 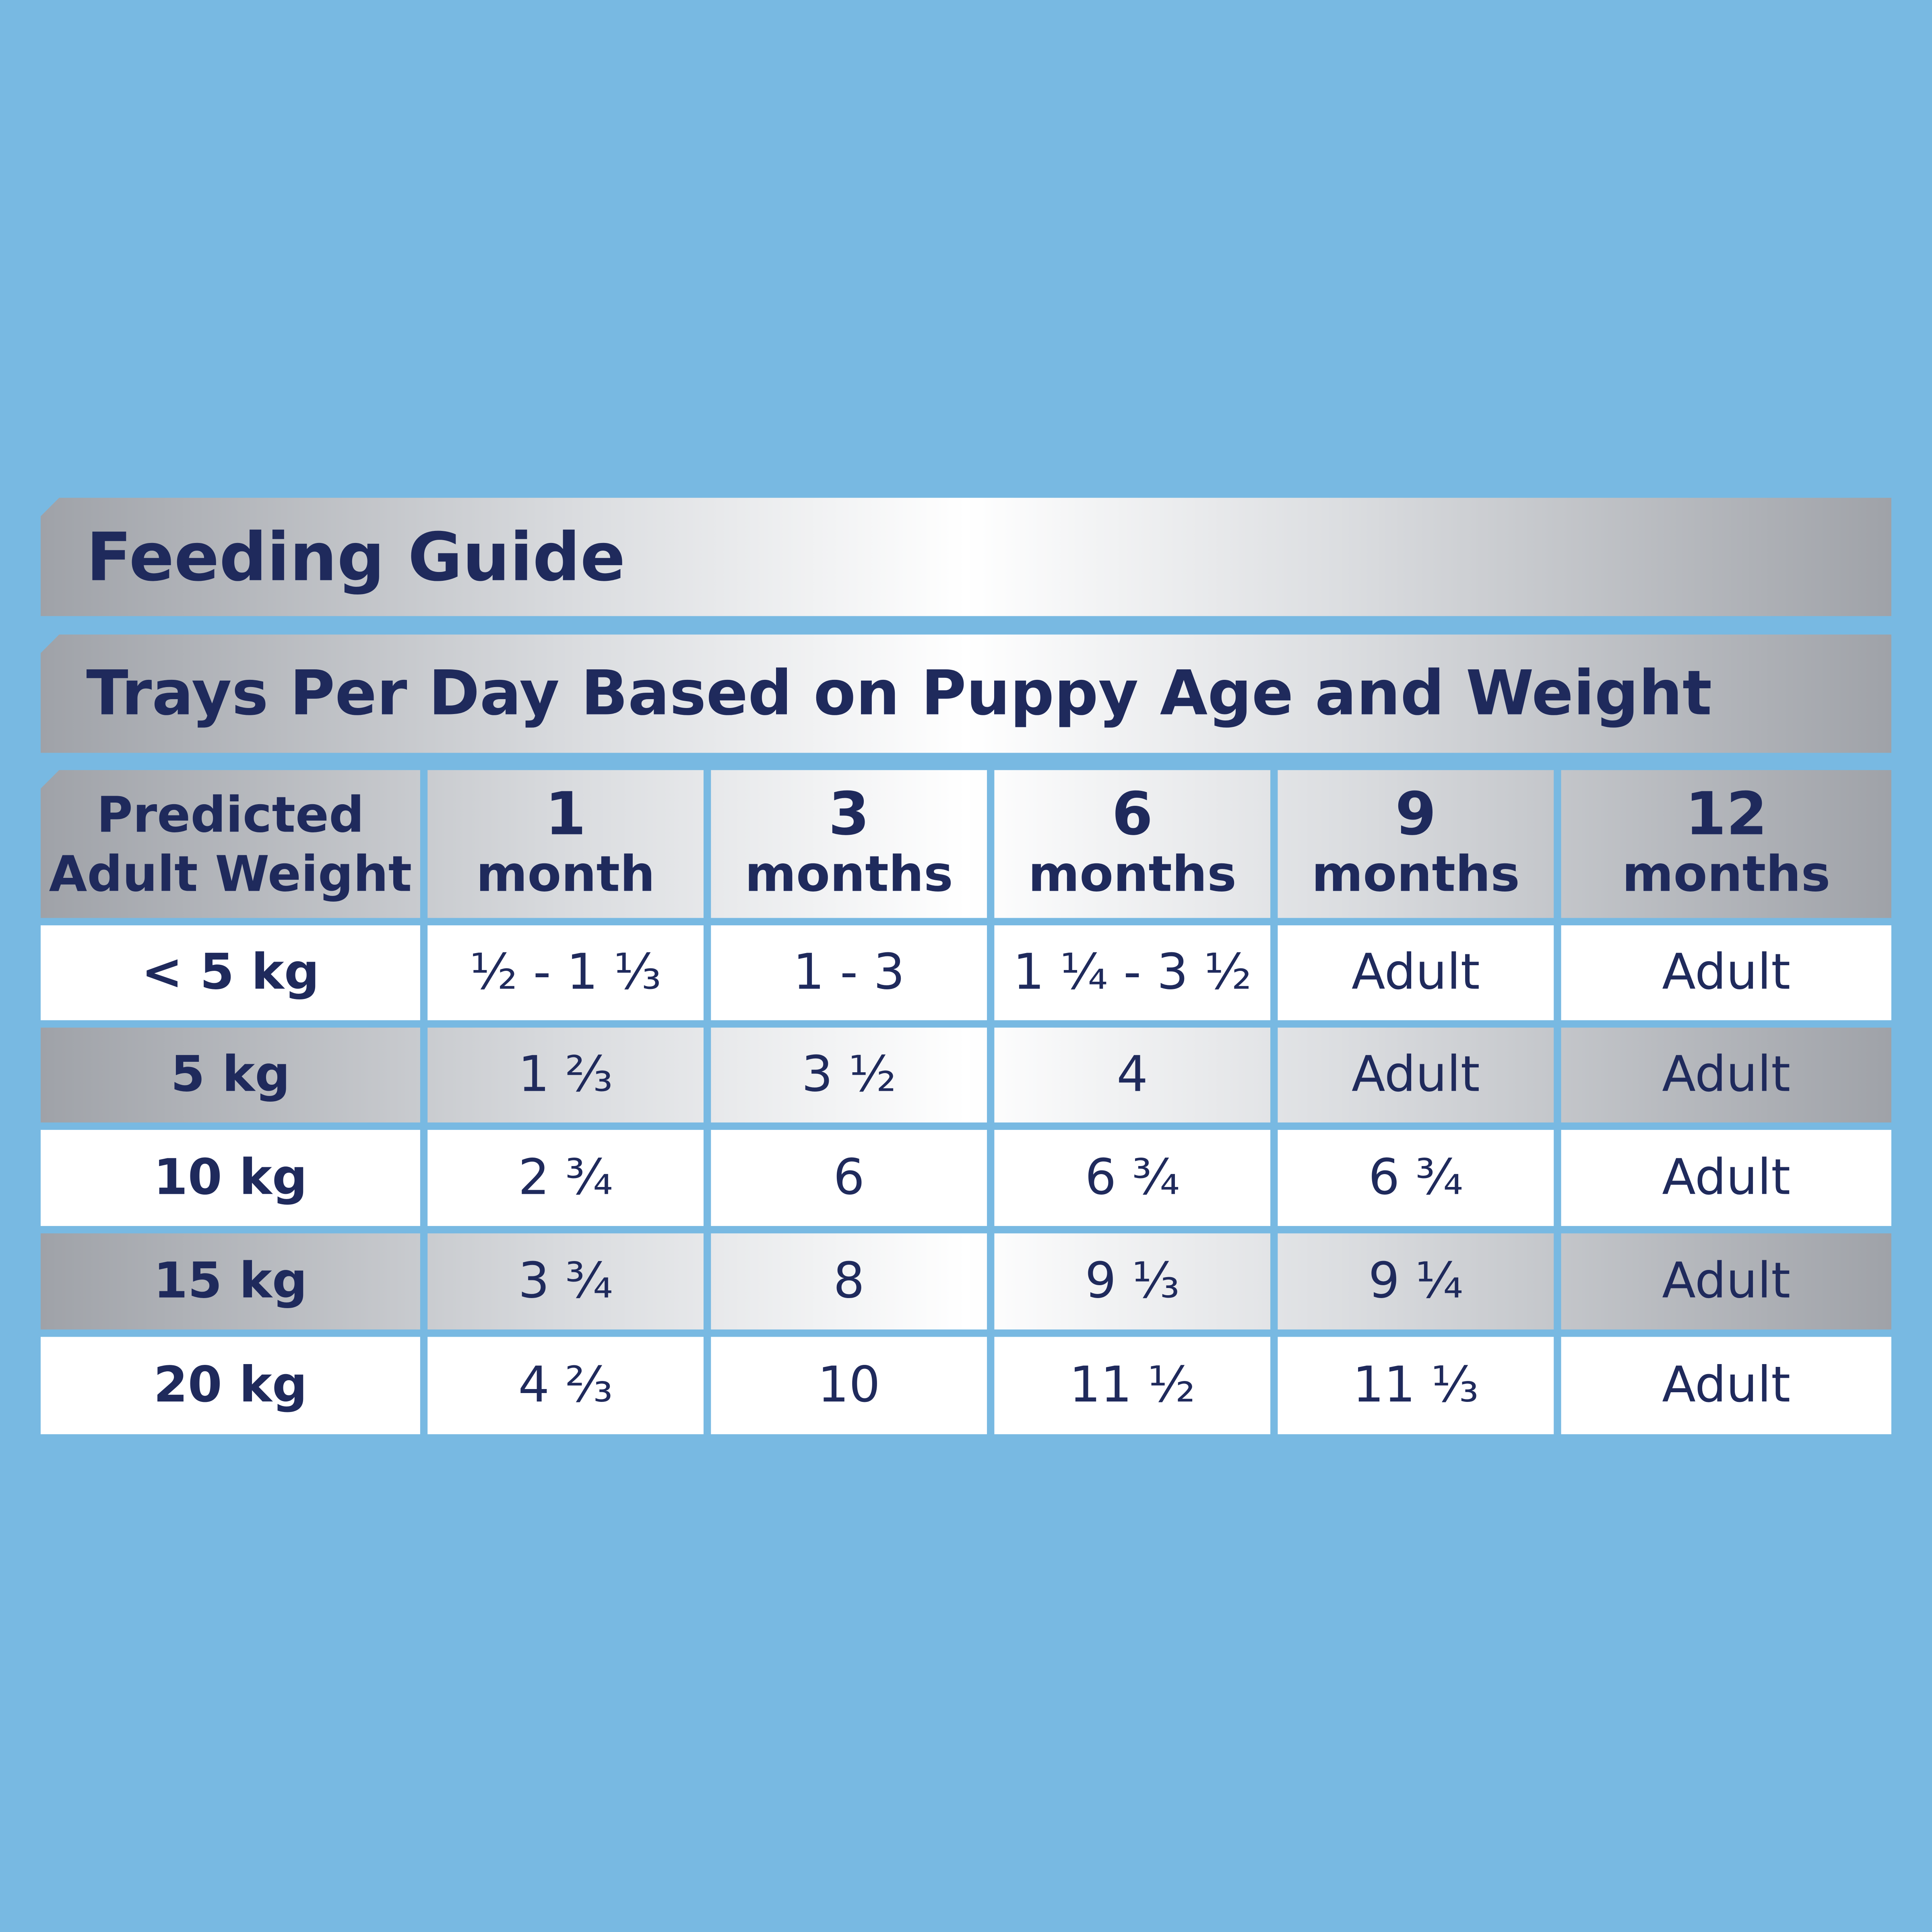 I want to click on column-header: 9, so click(x=1415, y=814).